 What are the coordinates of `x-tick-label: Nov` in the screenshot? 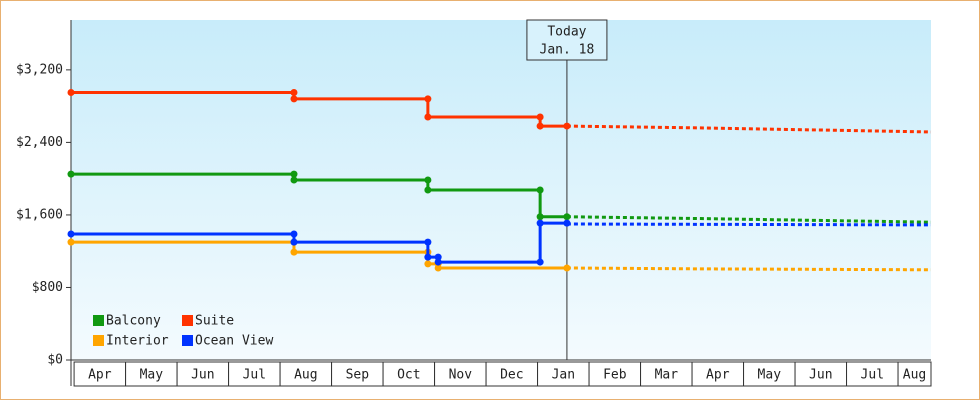 It's located at (461, 375).